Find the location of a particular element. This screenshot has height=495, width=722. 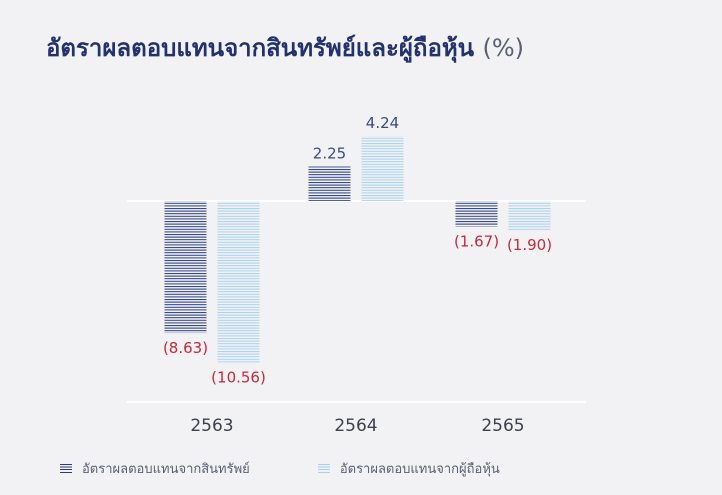

data-label-asset-2564: 2.25 is located at coordinates (329, 154).